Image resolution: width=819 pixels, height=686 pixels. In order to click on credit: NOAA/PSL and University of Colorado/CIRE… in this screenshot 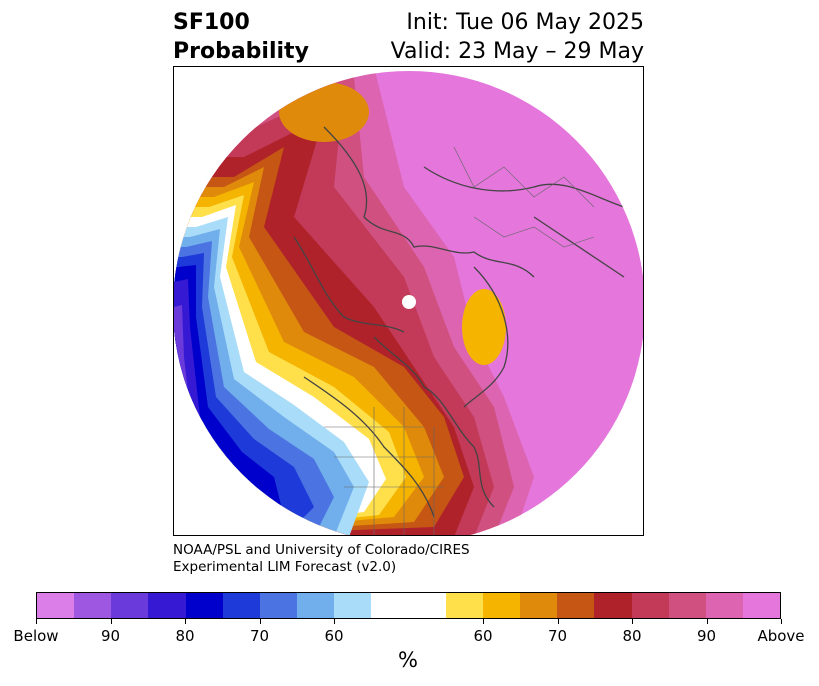, I will do `click(321, 559)`.